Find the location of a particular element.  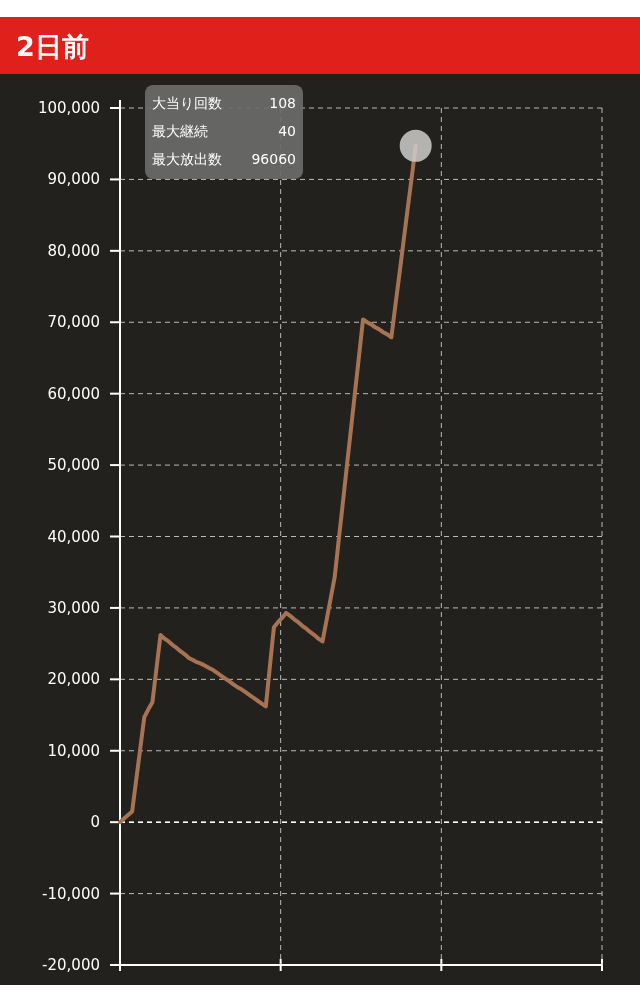

y-tick-label: 30,000 is located at coordinates (73, 607).